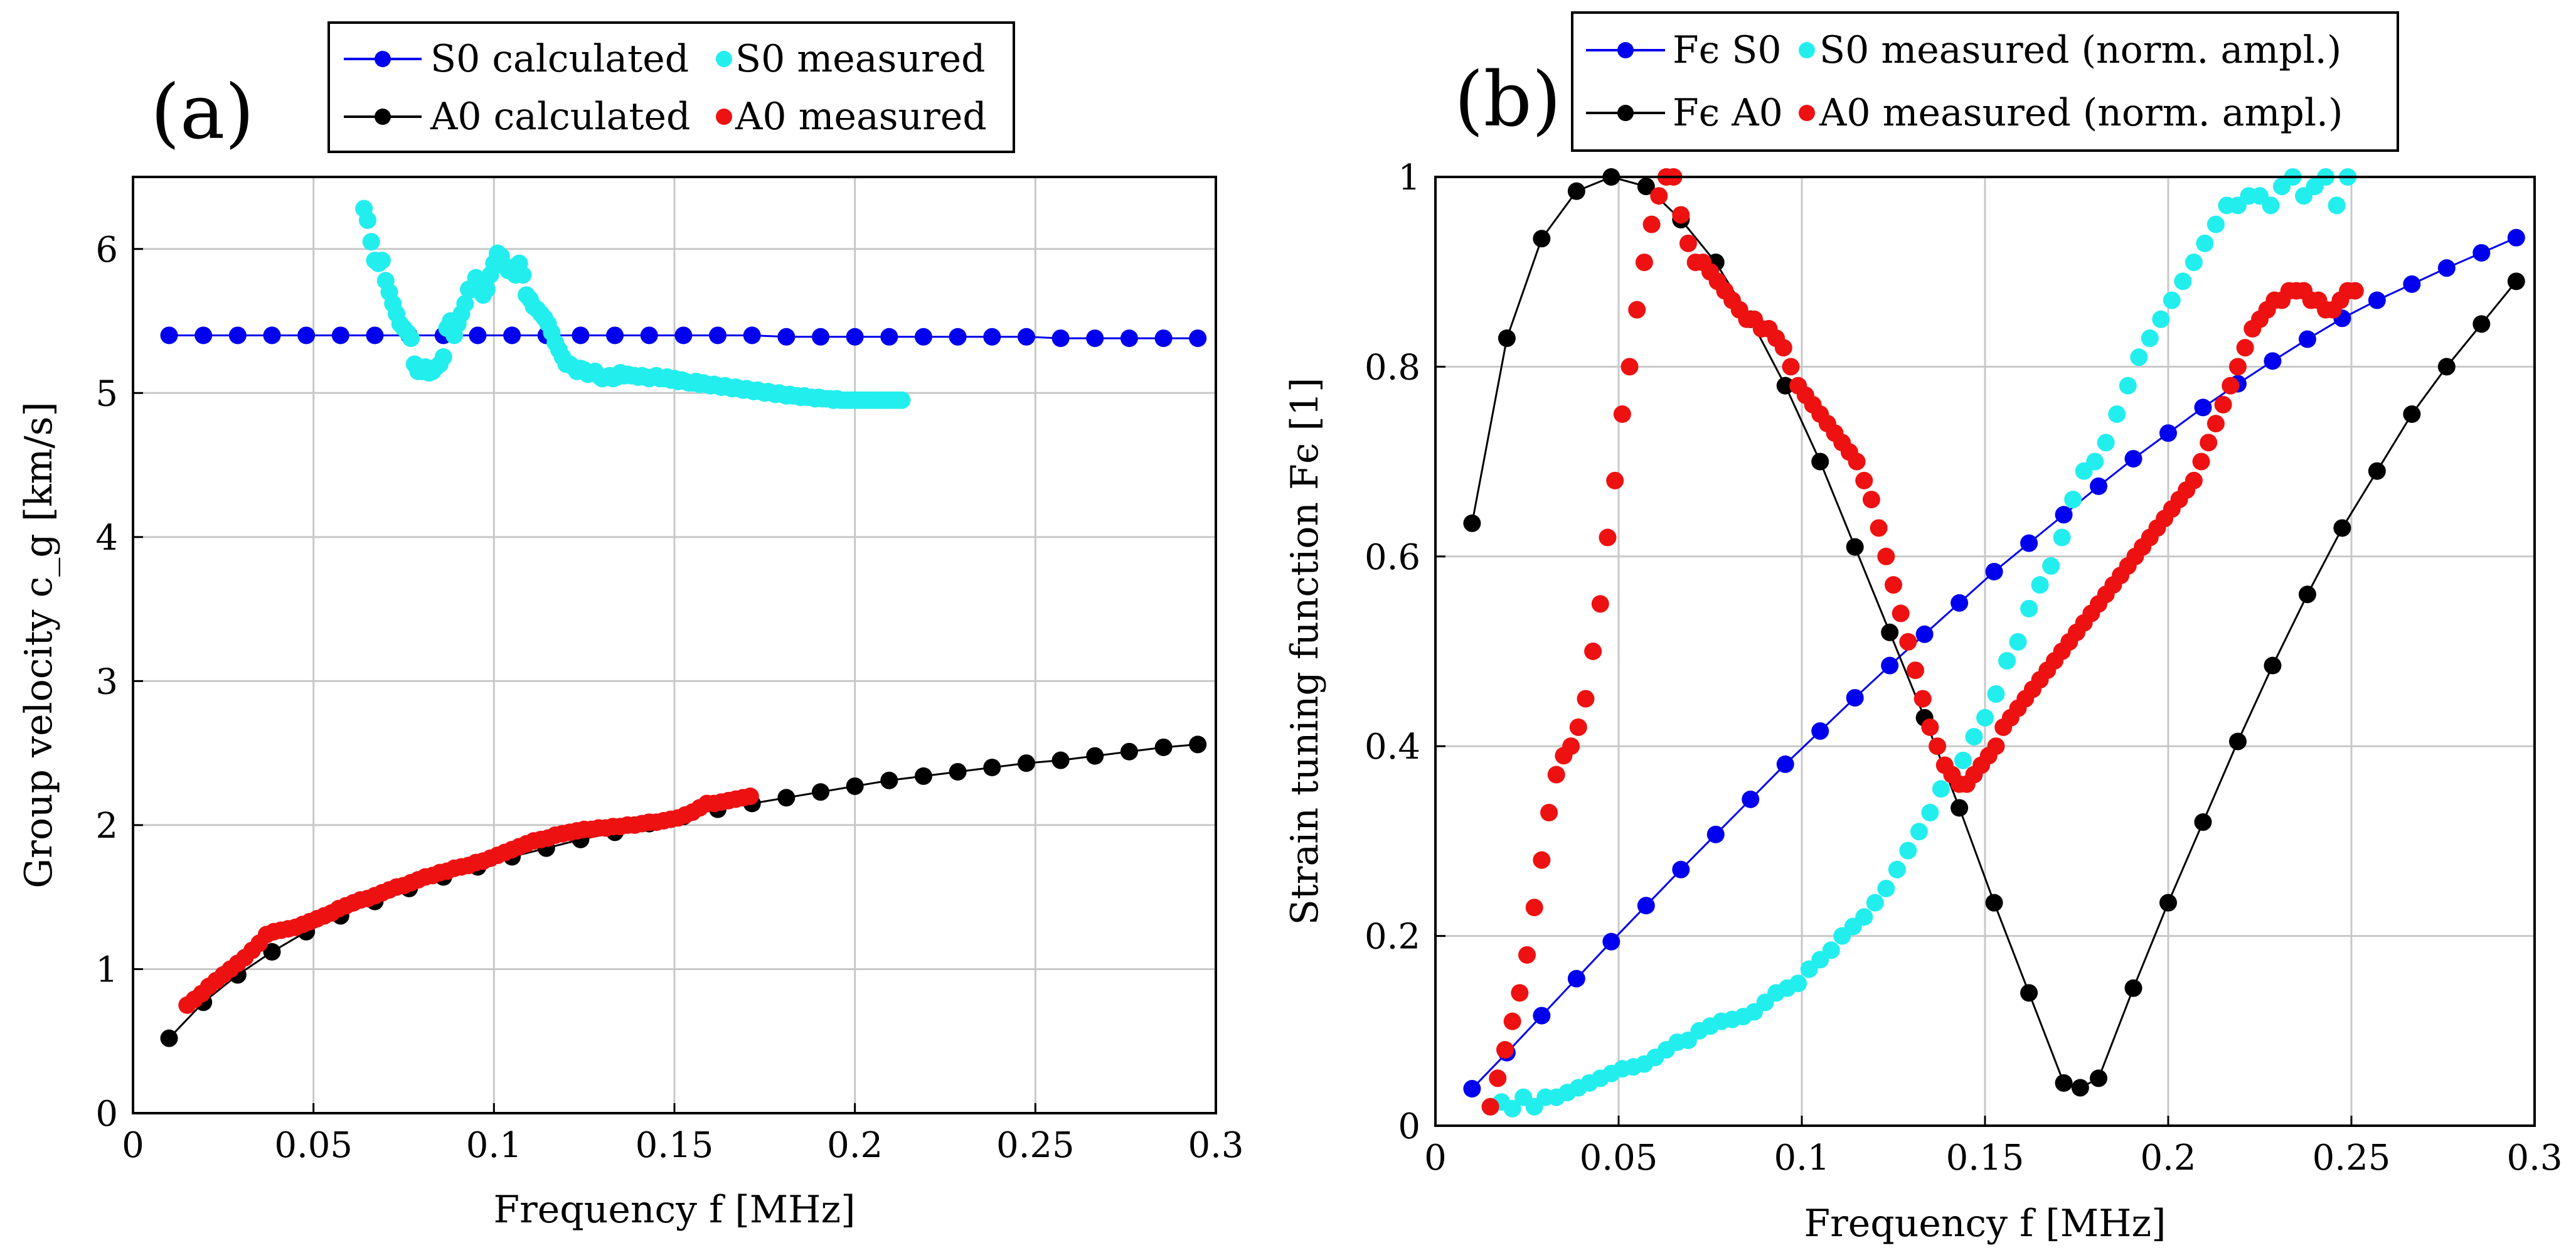 The image size is (2576, 1260). Describe the element at coordinates (675, 1145) in the screenshot. I see `x-tick-label: 0.15` at that location.